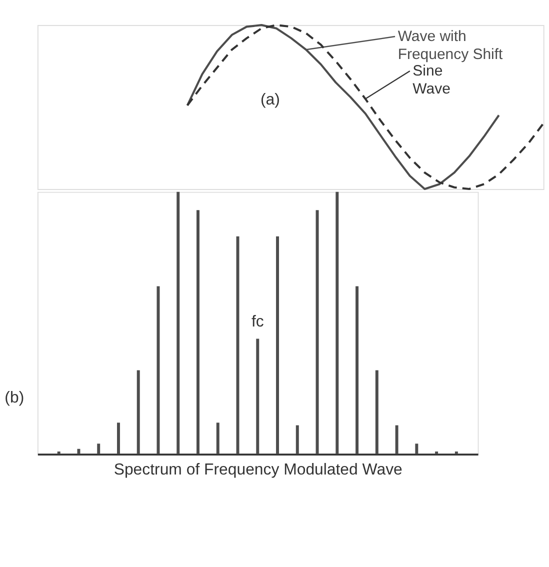 This screenshot has width=549, height=567. What do you see at coordinates (14, 398) in the screenshot?
I see `text: (b)` at bounding box center [14, 398].